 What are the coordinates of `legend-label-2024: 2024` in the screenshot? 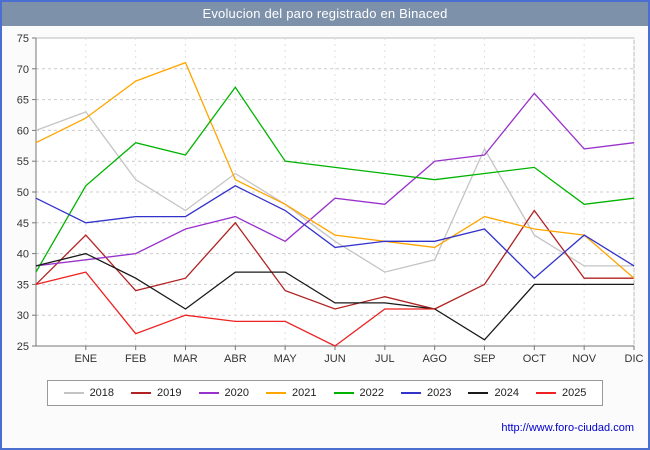 It's located at (506, 393).